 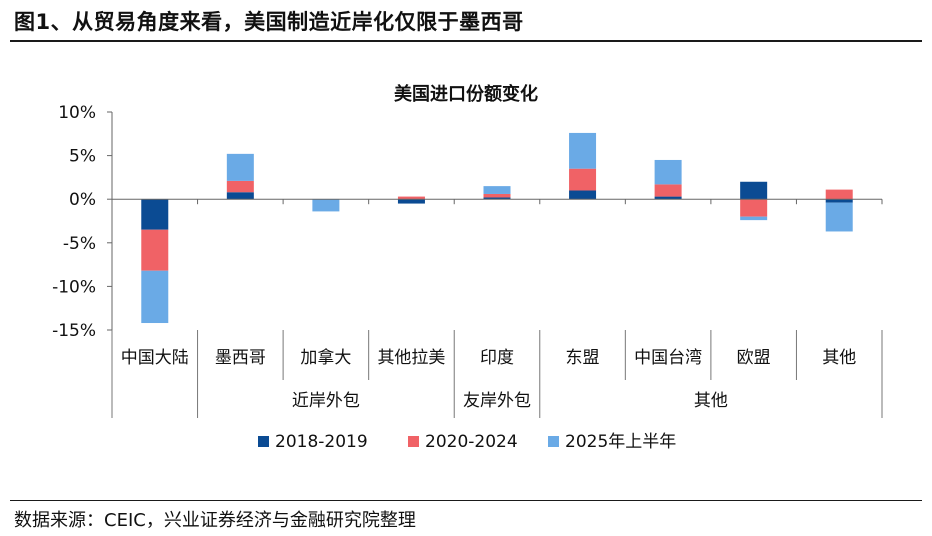 I want to click on source-rule, so click(x=466, y=500).